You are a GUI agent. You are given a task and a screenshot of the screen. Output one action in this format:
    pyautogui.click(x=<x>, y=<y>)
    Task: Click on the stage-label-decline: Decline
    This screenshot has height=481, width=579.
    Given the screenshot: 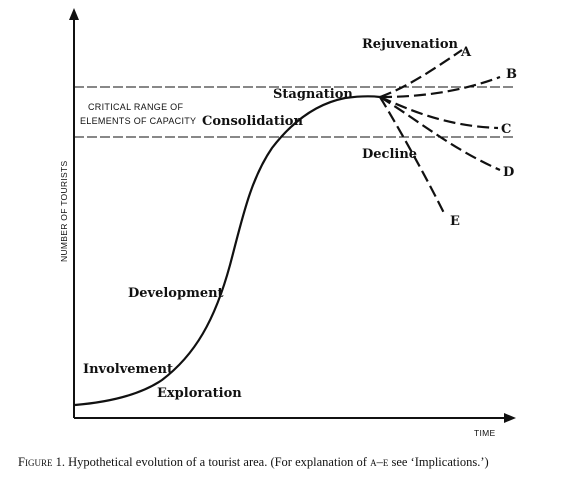 What is the action you would take?
    pyautogui.click(x=389, y=154)
    